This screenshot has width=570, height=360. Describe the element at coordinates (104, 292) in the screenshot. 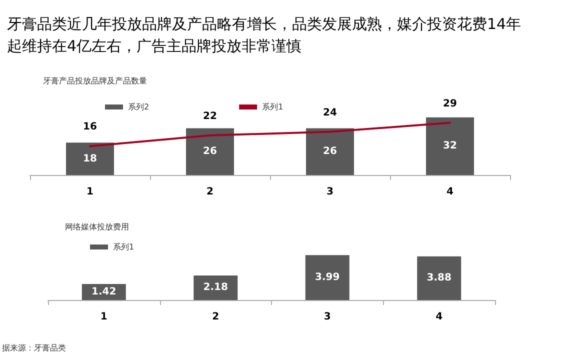

I see `data-label: 1.42` at that location.